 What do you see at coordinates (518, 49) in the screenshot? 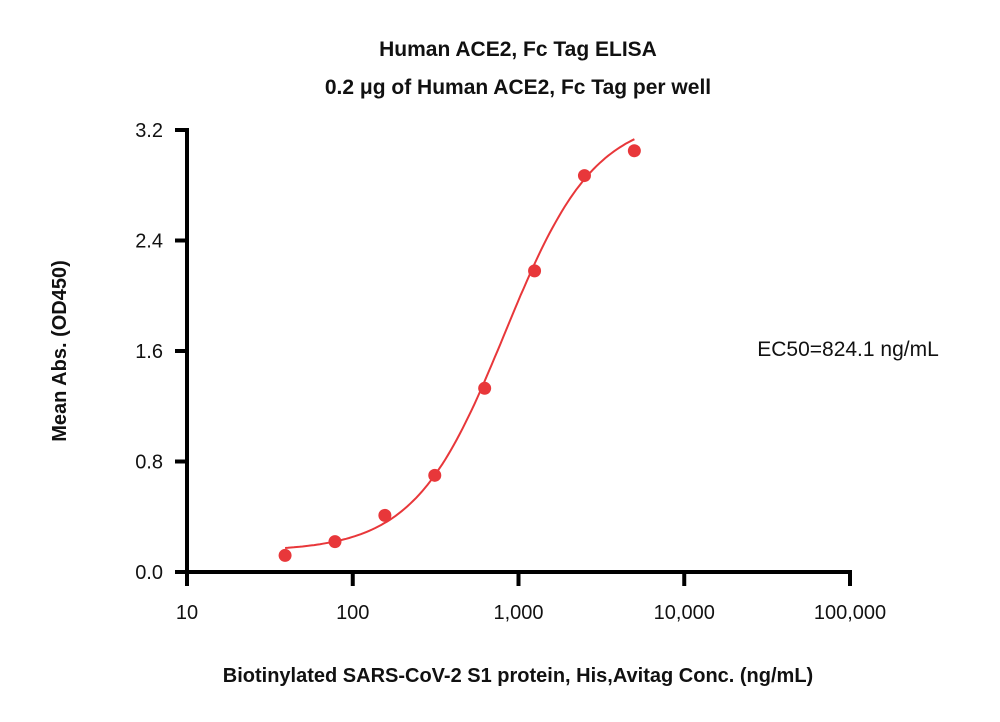
I see `chart-title: Human ACE2, Fc Tag ELISA` at bounding box center [518, 49].